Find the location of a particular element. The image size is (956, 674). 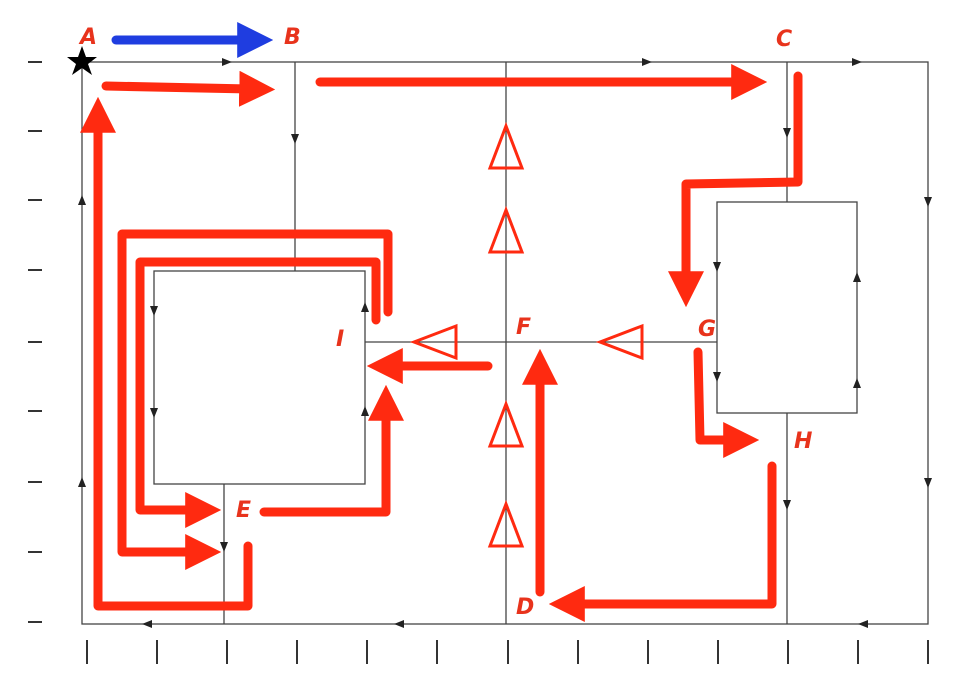

label-a: A is located at coordinates (87, 37).